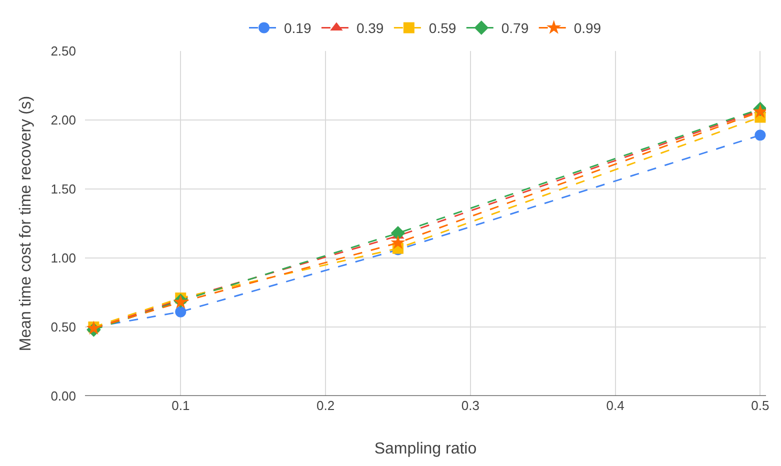 This screenshot has width=781, height=466. I want to click on legend-label: 0.59, so click(442, 28).